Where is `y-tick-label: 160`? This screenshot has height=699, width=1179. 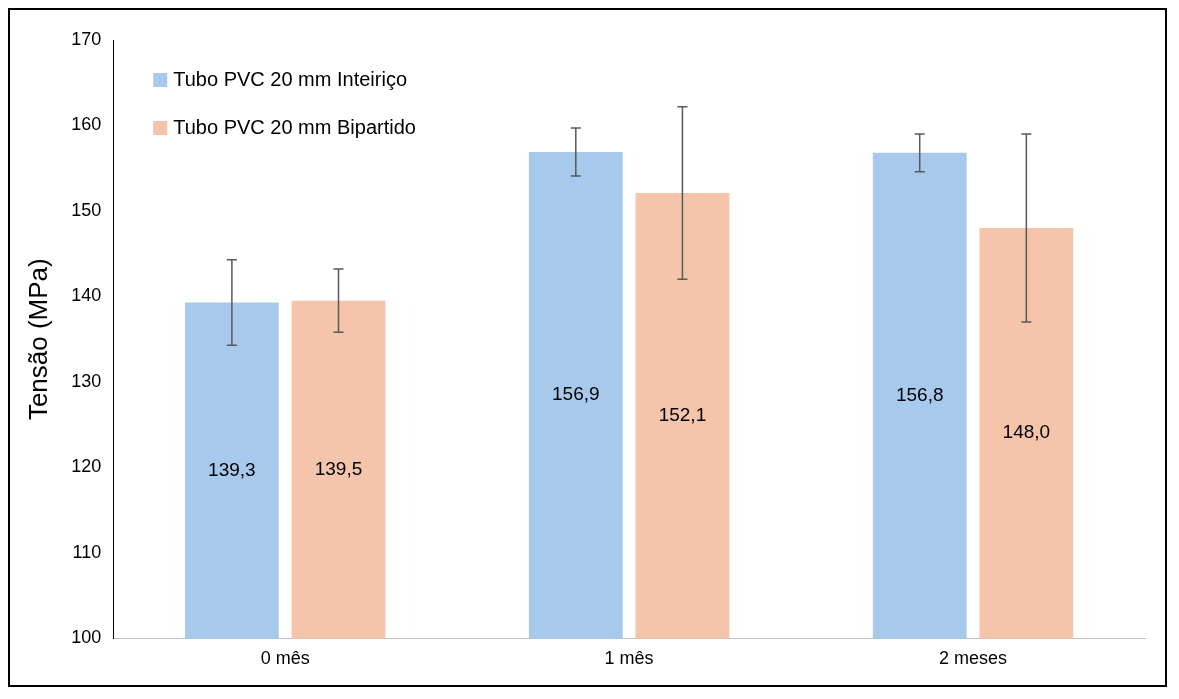
y-tick-label: 160 is located at coordinates (86, 124).